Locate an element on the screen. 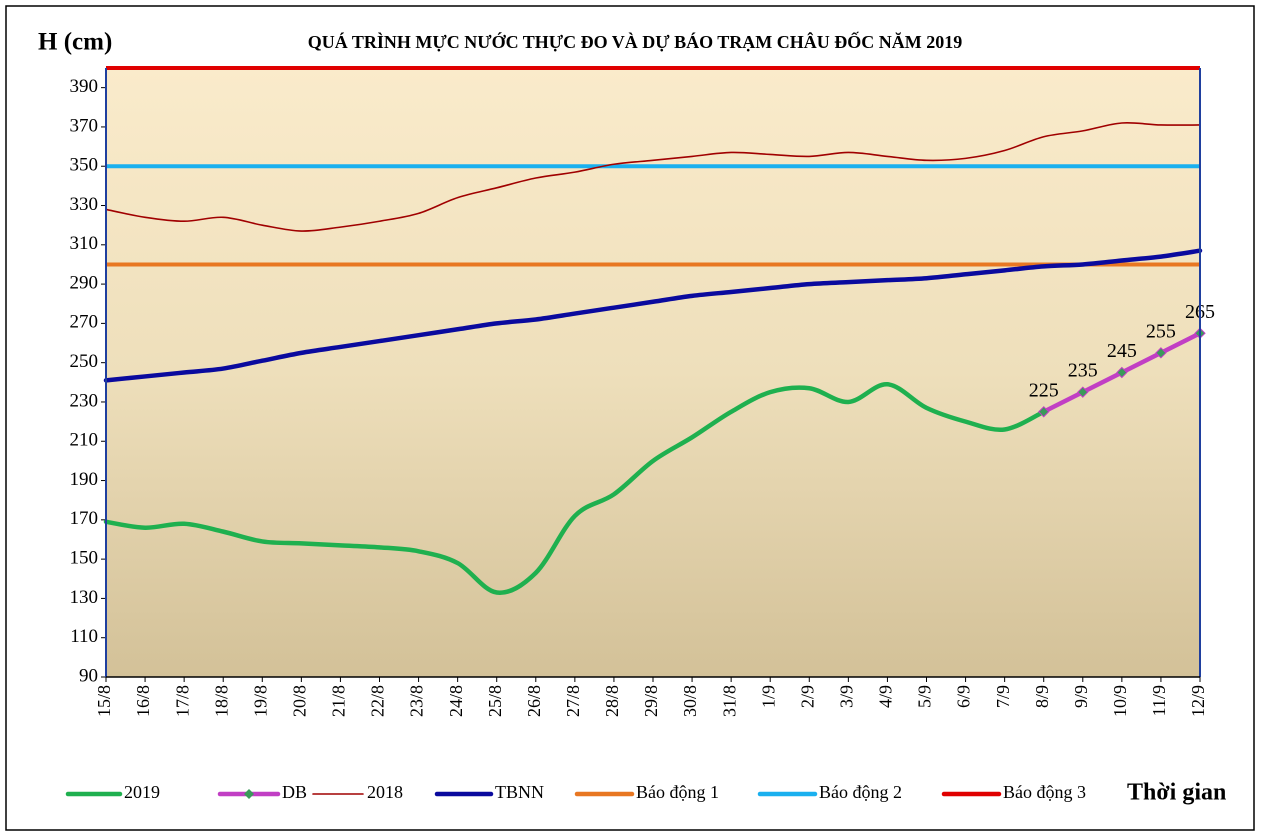 The height and width of the screenshot is (839, 1261). data-label: 245 is located at coordinates (1122, 351).